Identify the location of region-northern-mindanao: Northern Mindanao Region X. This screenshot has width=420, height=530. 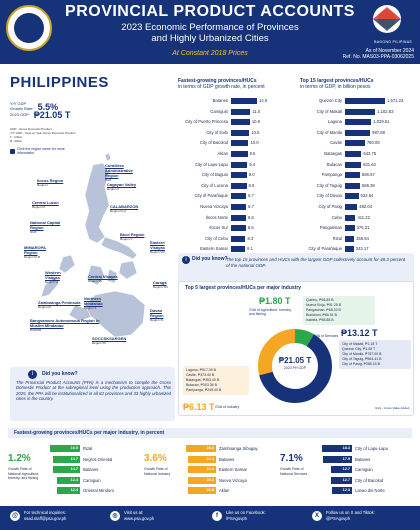
(100, 303).